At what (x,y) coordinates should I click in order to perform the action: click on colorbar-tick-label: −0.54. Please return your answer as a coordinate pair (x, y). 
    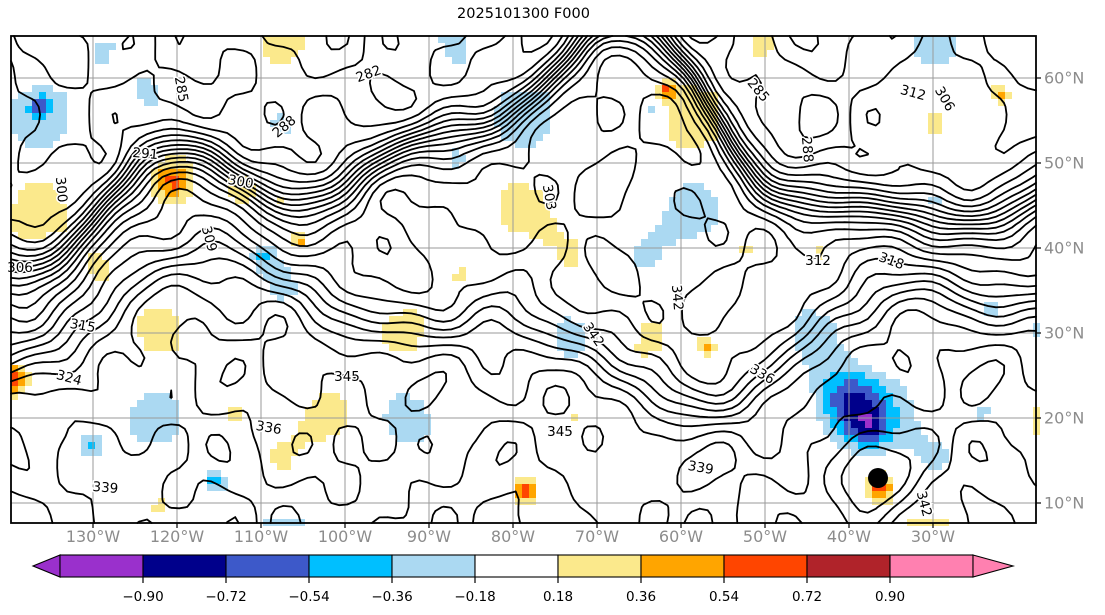
    Looking at the image, I should click on (308, 597).